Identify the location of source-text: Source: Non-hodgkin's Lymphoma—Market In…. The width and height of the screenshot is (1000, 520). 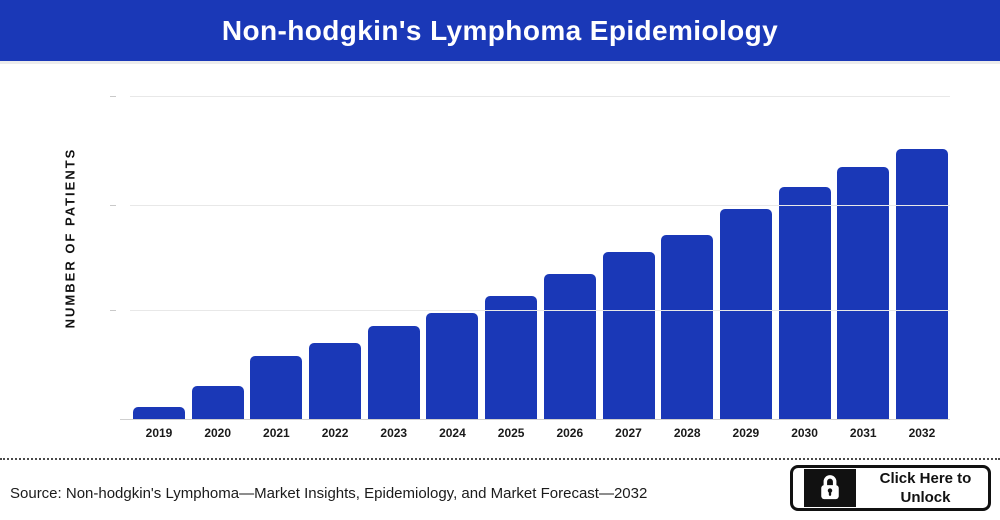
(329, 493).